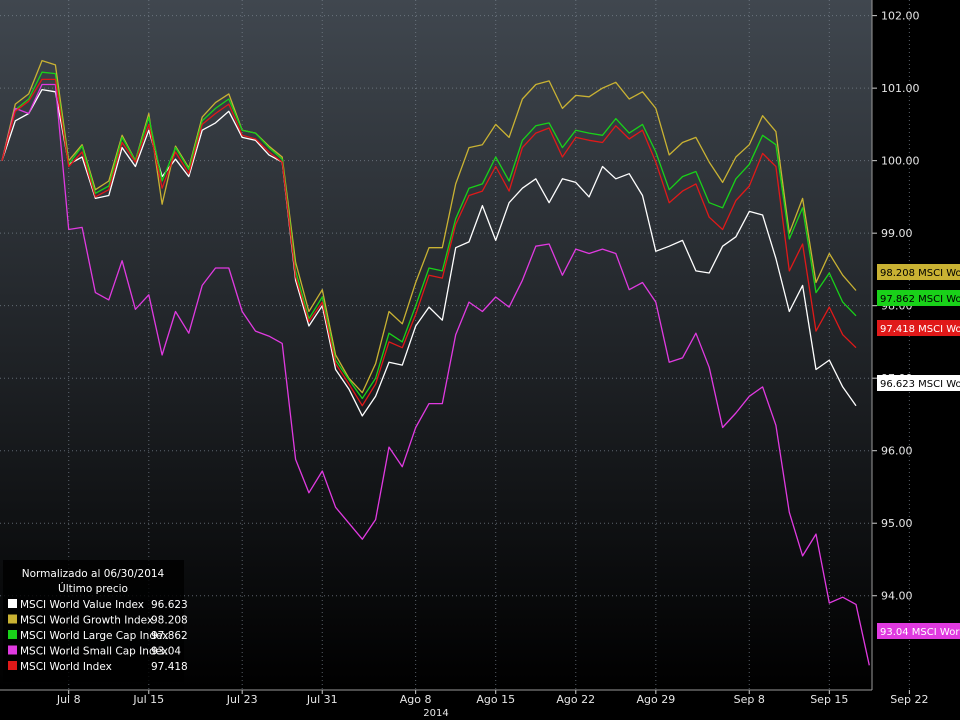 This screenshot has width=960, height=720. Describe the element at coordinates (900, 161) in the screenshot. I see `y-tick-label: 100.00` at that location.